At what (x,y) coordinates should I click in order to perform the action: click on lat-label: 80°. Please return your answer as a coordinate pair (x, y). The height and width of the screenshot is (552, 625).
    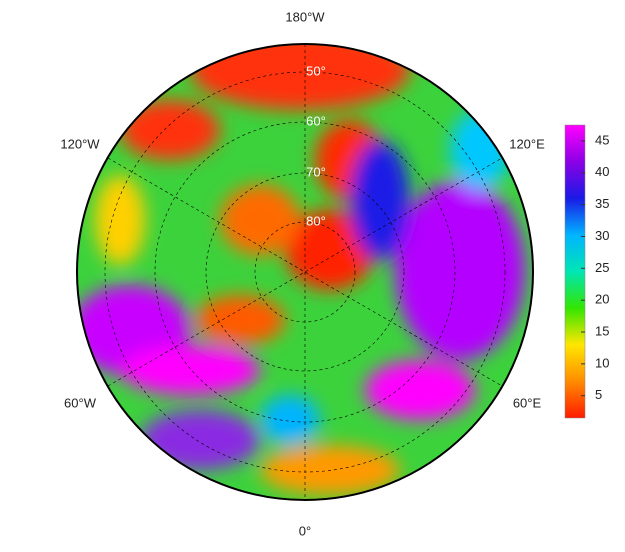
    Looking at the image, I should click on (316, 220).